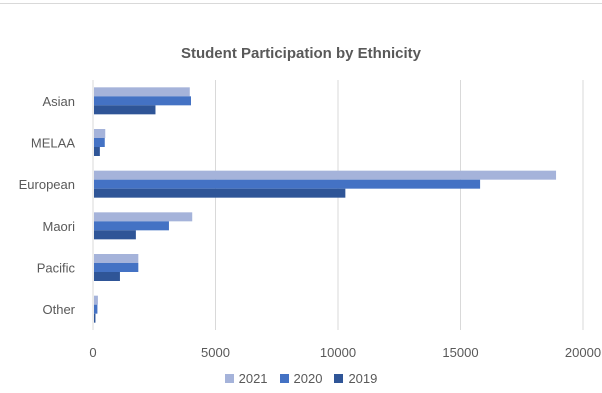 The height and width of the screenshot is (393, 602). I want to click on bar-maori-2021, so click(143, 217).